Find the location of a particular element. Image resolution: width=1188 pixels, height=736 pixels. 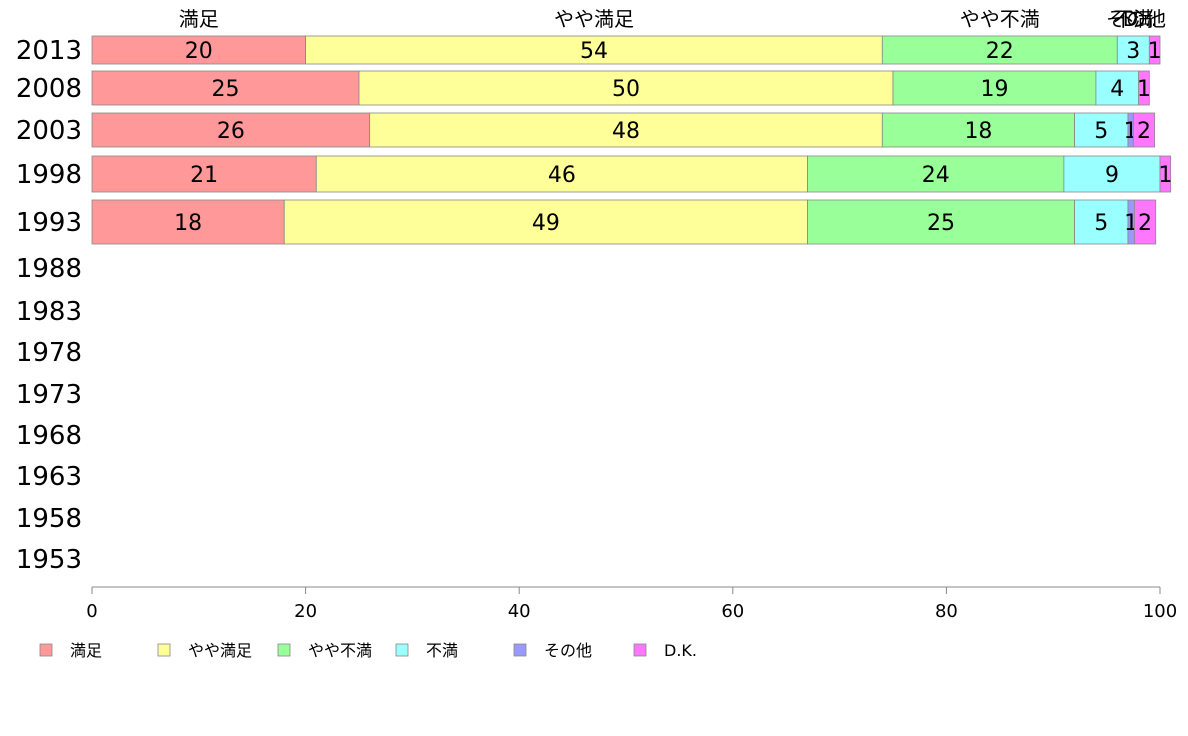

top-category-label: 不満 is located at coordinates (1133, 19).